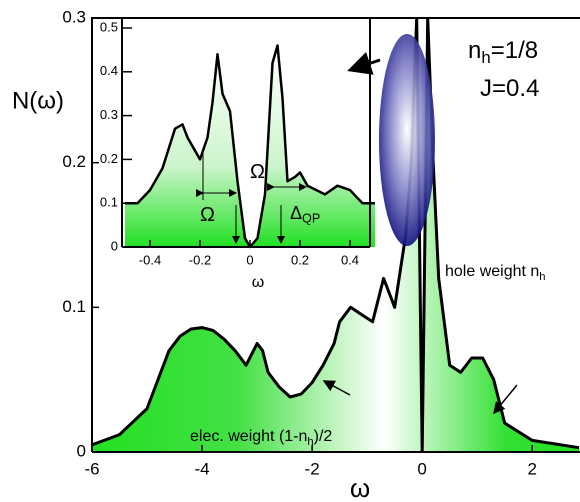  Describe the element at coordinates (201, 468) in the screenshot. I see `x-tick-label: -4` at that location.